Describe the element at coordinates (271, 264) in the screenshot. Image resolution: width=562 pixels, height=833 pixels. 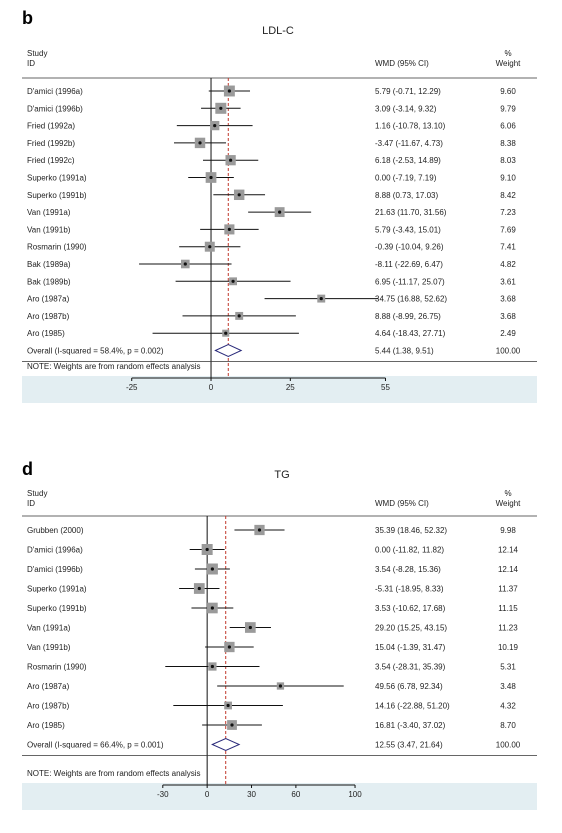
I see `study-row: Bak (1989a) -8.11 (-22.69, 6.47) 4.82` at that location.